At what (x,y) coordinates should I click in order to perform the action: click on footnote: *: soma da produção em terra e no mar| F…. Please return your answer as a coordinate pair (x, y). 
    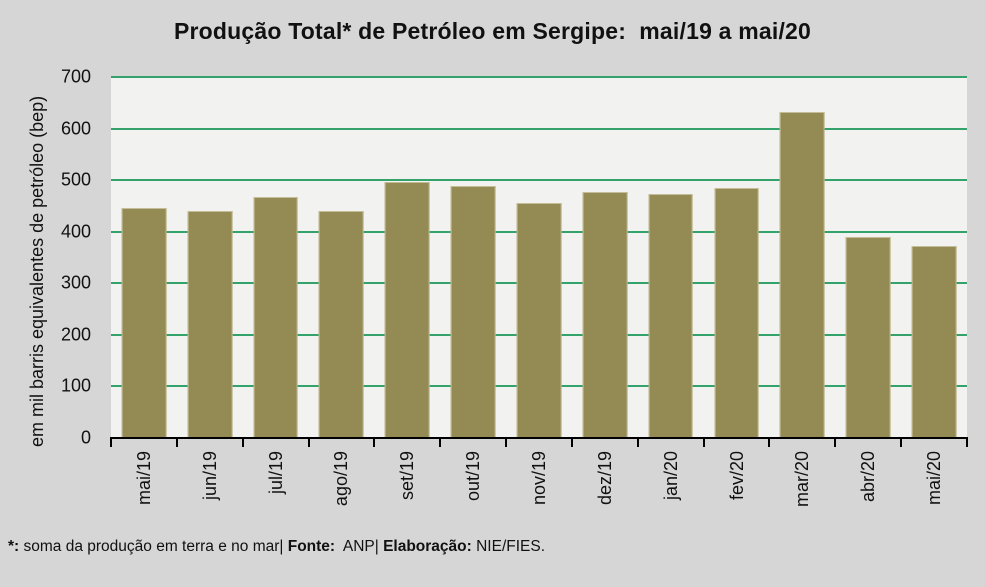
    Looking at the image, I should click on (276, 547).